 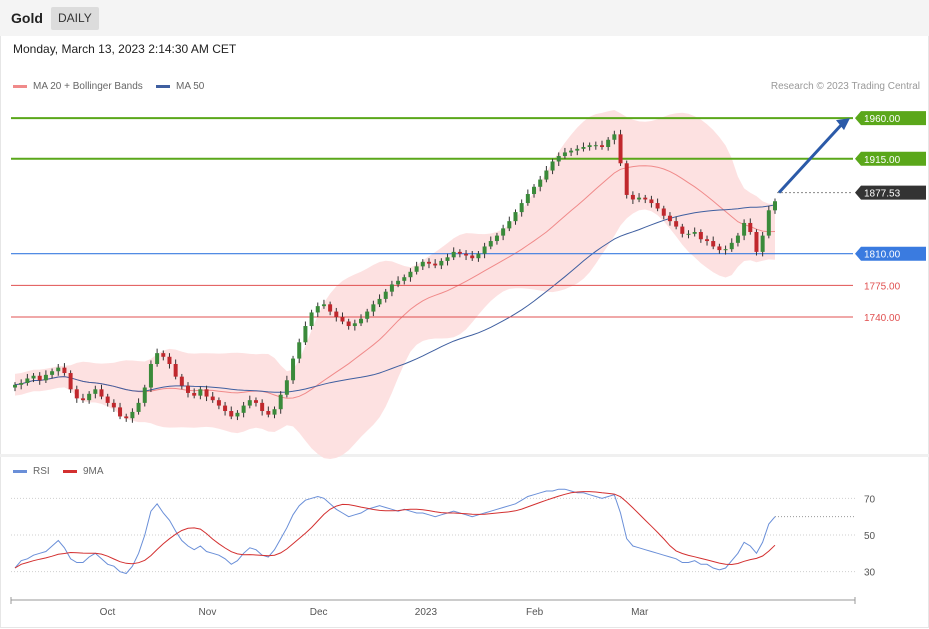 What do you see at coordinates (882, 160) in the screenshot?
I see `level-tag-label: 1915.00` at bounding box center [882, 160].